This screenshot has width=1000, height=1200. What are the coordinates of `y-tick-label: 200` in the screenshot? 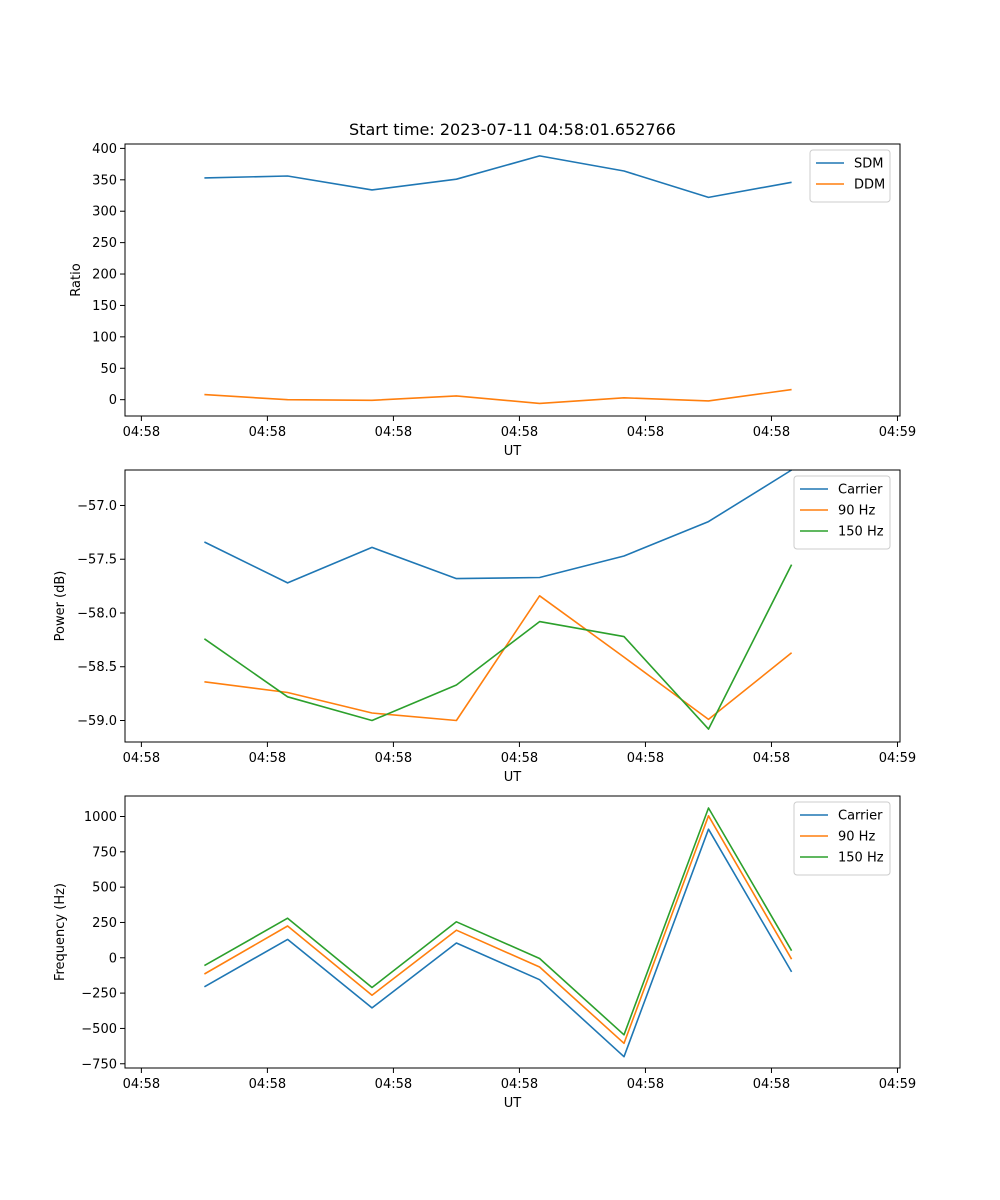 It's located at (104, 275).